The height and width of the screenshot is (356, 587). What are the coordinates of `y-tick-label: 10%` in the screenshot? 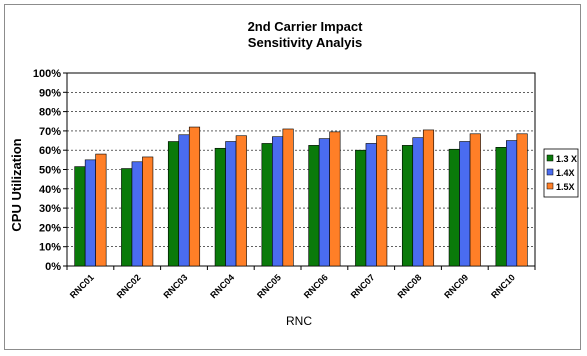 It's located at (50, 248).